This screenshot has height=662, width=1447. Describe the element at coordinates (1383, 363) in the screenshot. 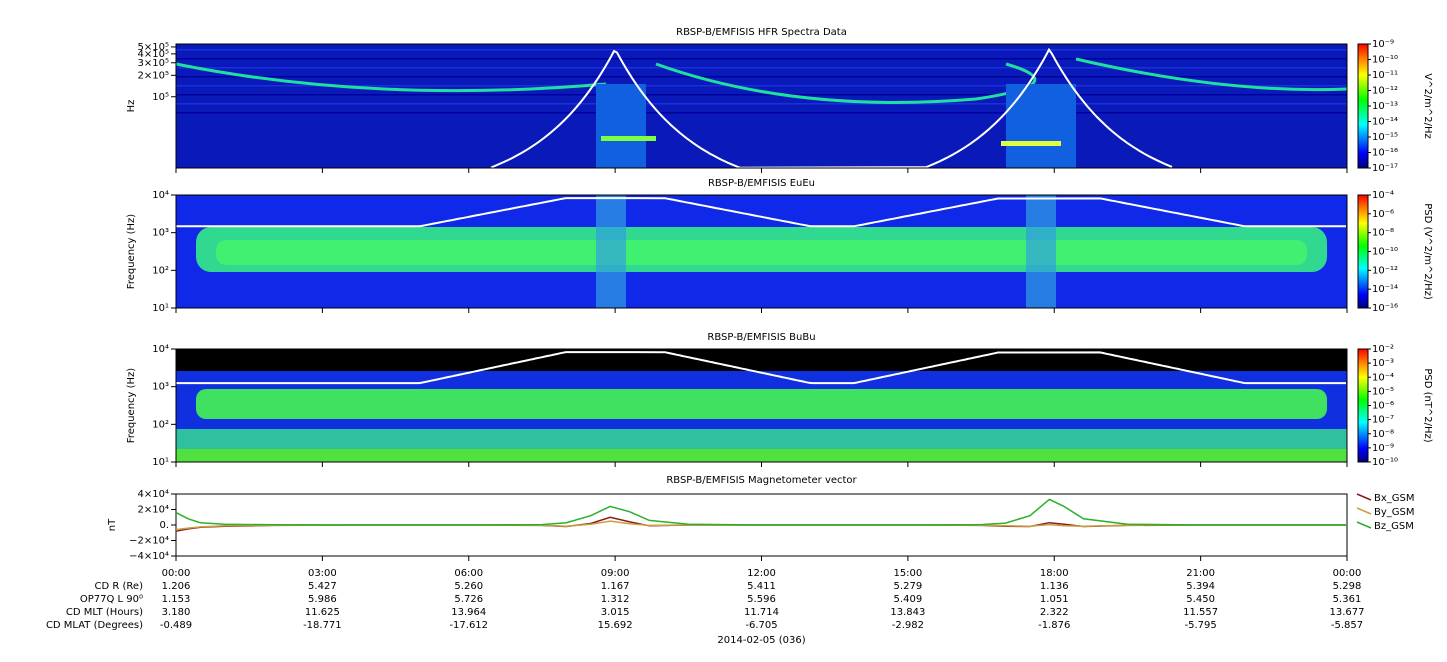

I see `colorbar-tick-label: 10⁻³` at that location.